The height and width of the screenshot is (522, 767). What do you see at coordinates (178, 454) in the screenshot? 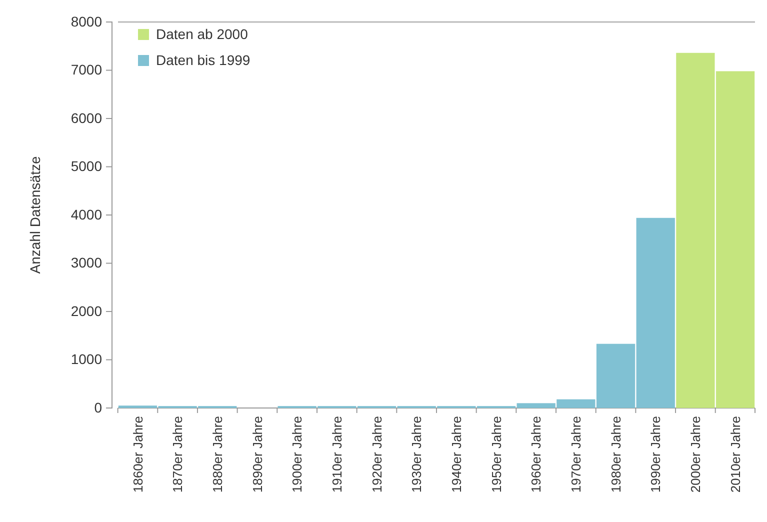
I see `x-tick-label: 1870er Jahre` at bounding box center [178, 454].